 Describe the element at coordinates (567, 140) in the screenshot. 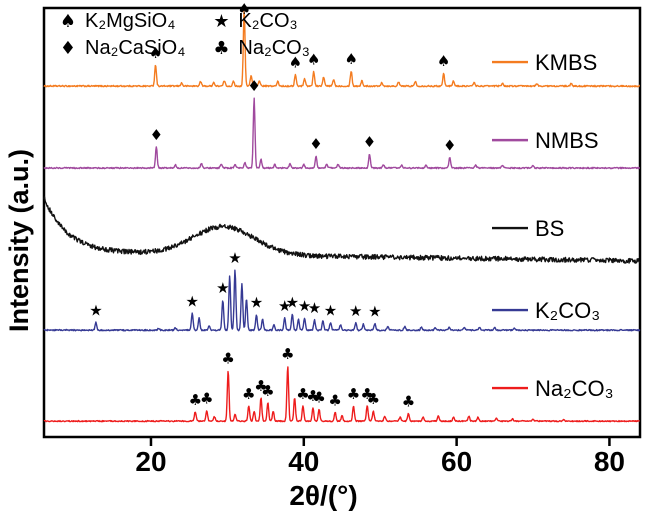

I see `series-label: NMBS` at that location.